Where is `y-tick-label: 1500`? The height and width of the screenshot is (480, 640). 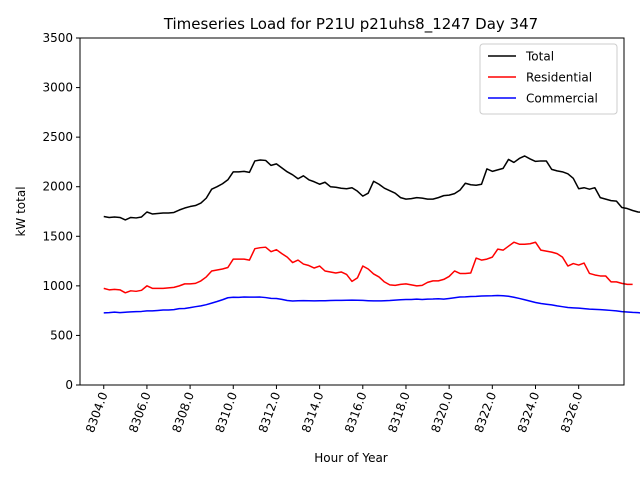 y-tick-label: 1500 is located at coordinates (57, 236).